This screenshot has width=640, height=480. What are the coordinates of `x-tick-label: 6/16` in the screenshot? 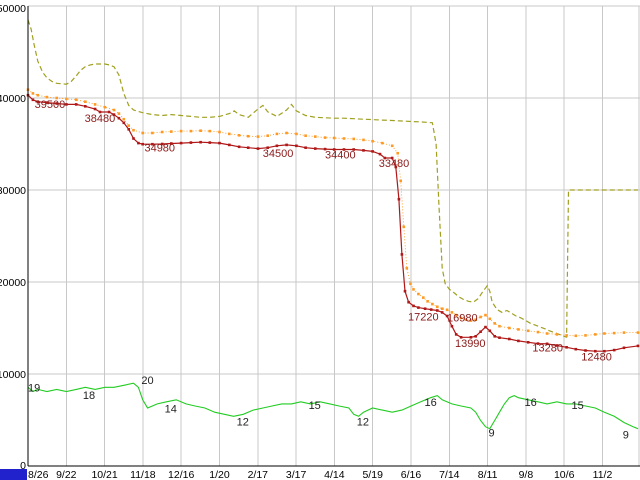 It's located at (411, 474).